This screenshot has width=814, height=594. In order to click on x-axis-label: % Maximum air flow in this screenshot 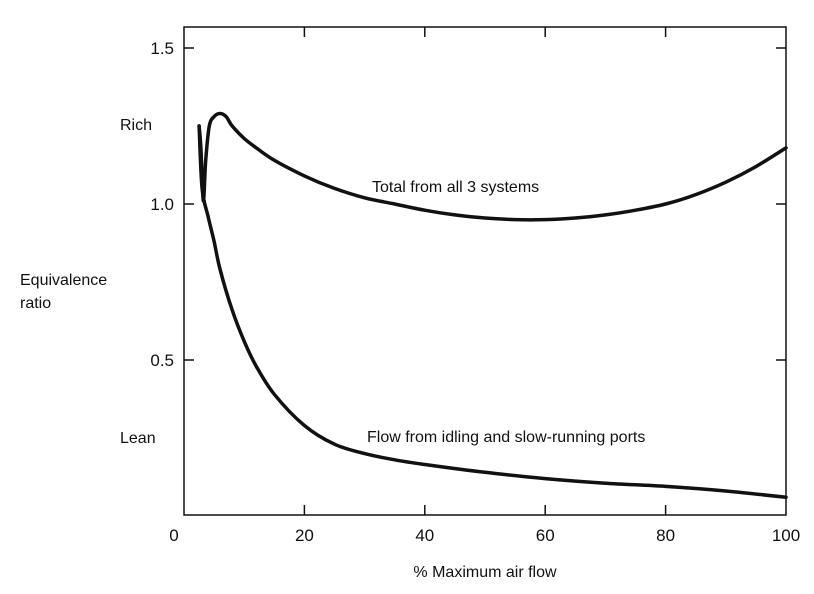, I will do `click(485, 572)`.